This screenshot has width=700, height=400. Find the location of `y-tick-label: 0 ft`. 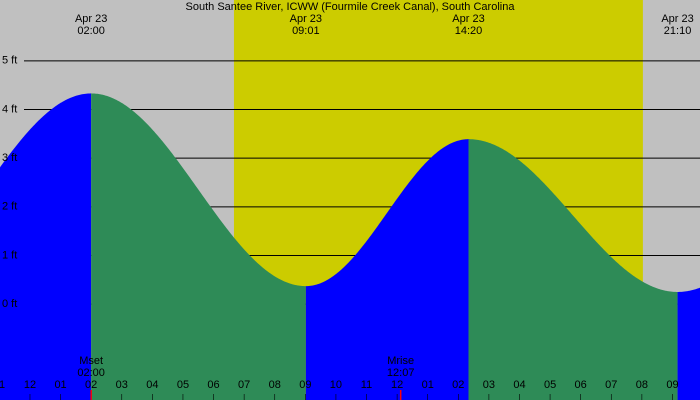

y-tick-label: 0 ft is located at coordinates (9, 304).